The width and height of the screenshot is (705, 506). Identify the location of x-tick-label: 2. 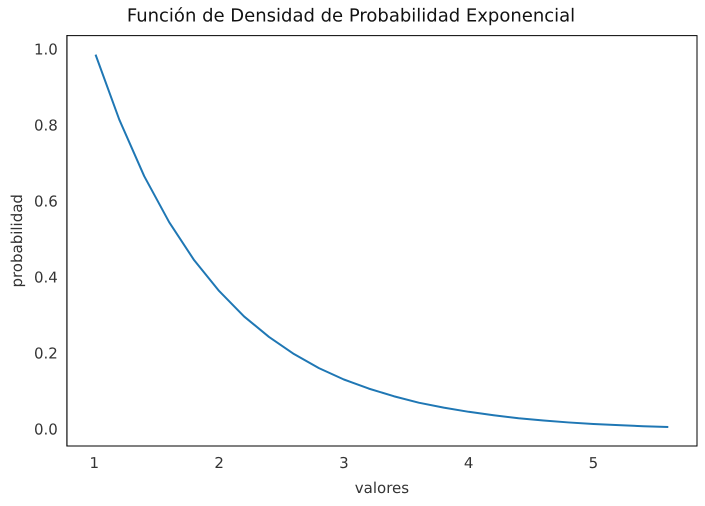
(219, 463).